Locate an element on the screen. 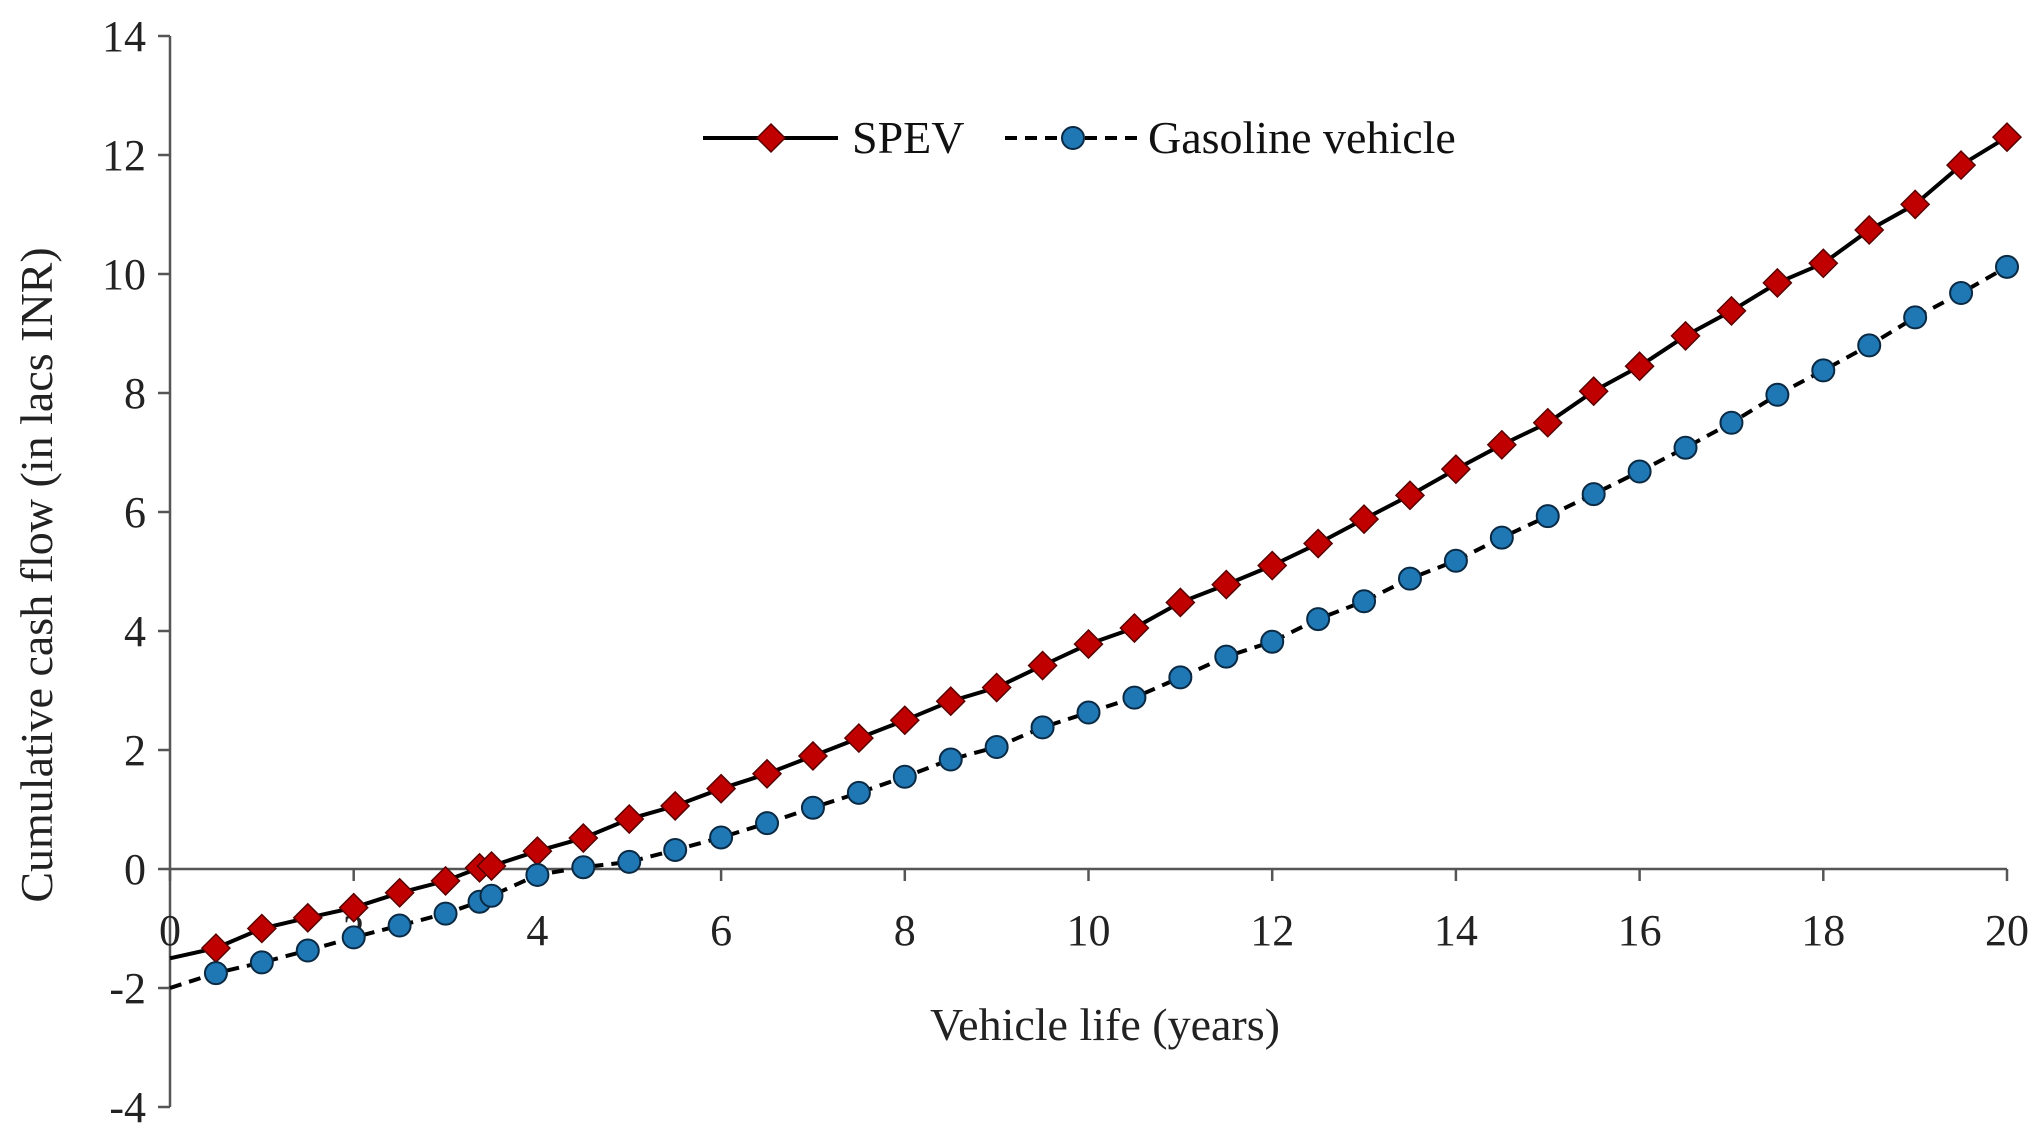 The image size is (2042, 1140). legend-label-spev: SPEV is located at coordinates (908, 137).